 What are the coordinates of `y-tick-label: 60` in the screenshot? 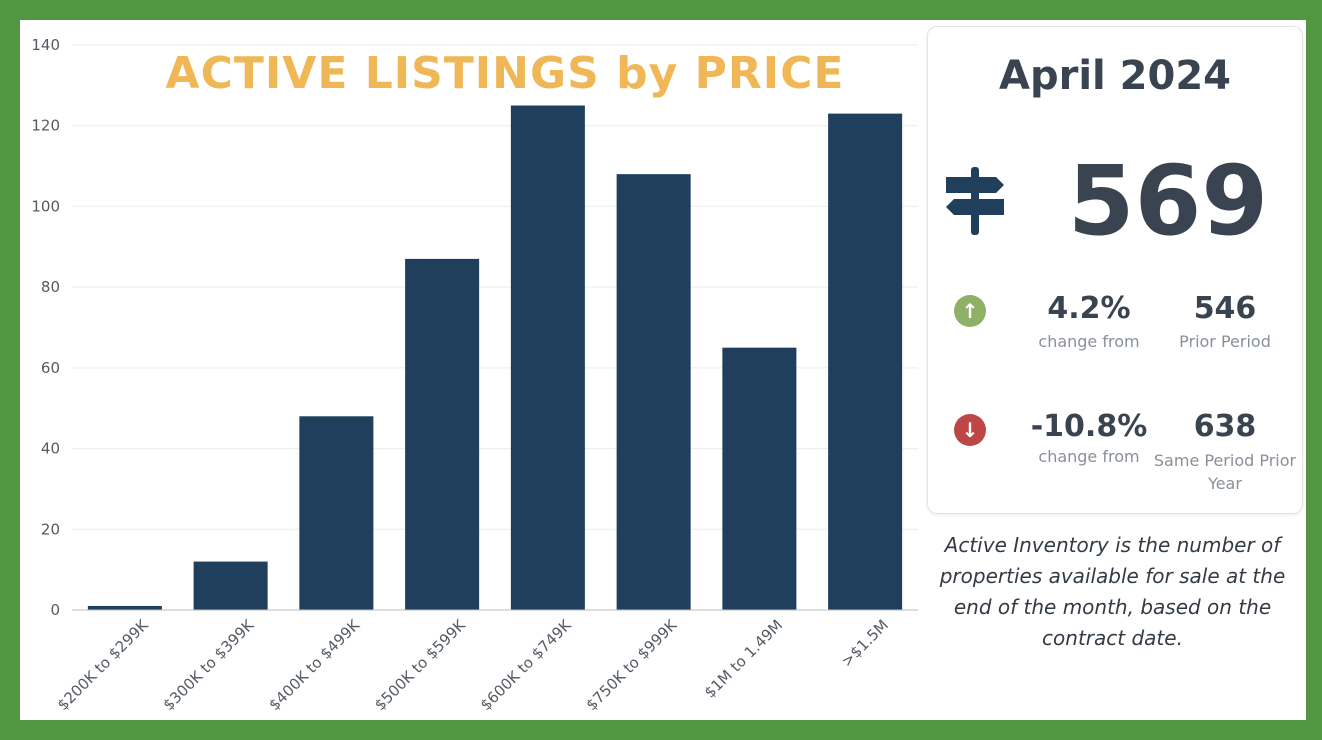 It's located at (50, 368).